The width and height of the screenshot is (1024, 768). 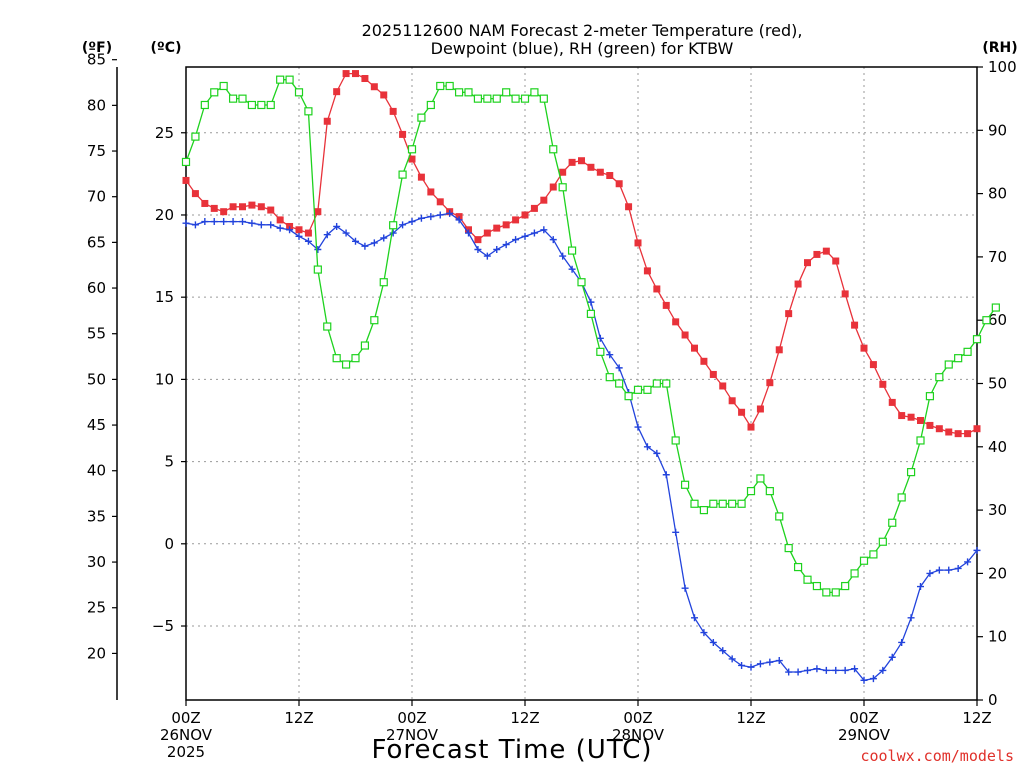 I want to click on rh-tick-label: 30, so click(x=997, y=510).